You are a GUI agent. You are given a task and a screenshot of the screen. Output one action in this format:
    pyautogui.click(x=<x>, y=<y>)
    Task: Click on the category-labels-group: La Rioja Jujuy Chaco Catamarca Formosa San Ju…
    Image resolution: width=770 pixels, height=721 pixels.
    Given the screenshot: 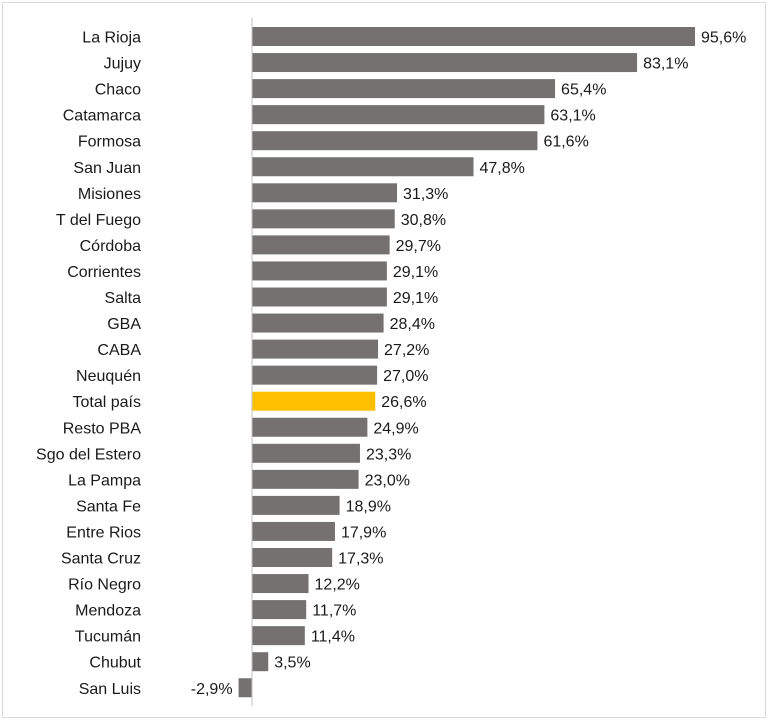 What is the action you would take?
    pyautogui.click(x=89, y=364)
    